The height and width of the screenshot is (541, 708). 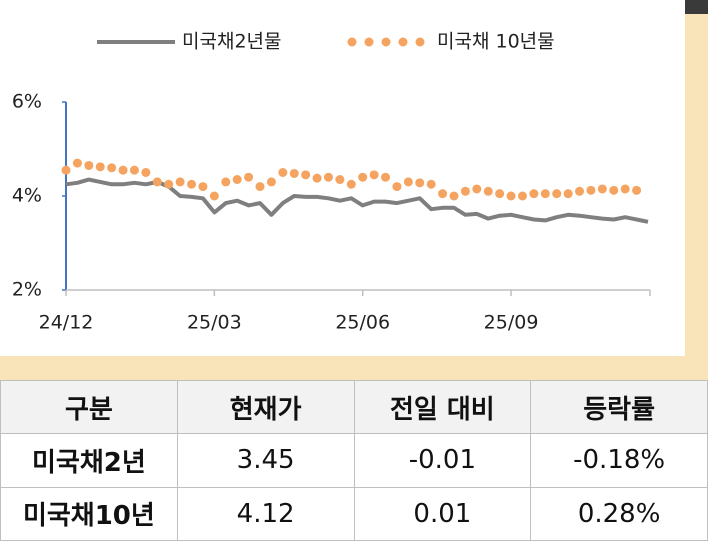 I want to click on cell: 미국채2년, so click(x=89, y=460).